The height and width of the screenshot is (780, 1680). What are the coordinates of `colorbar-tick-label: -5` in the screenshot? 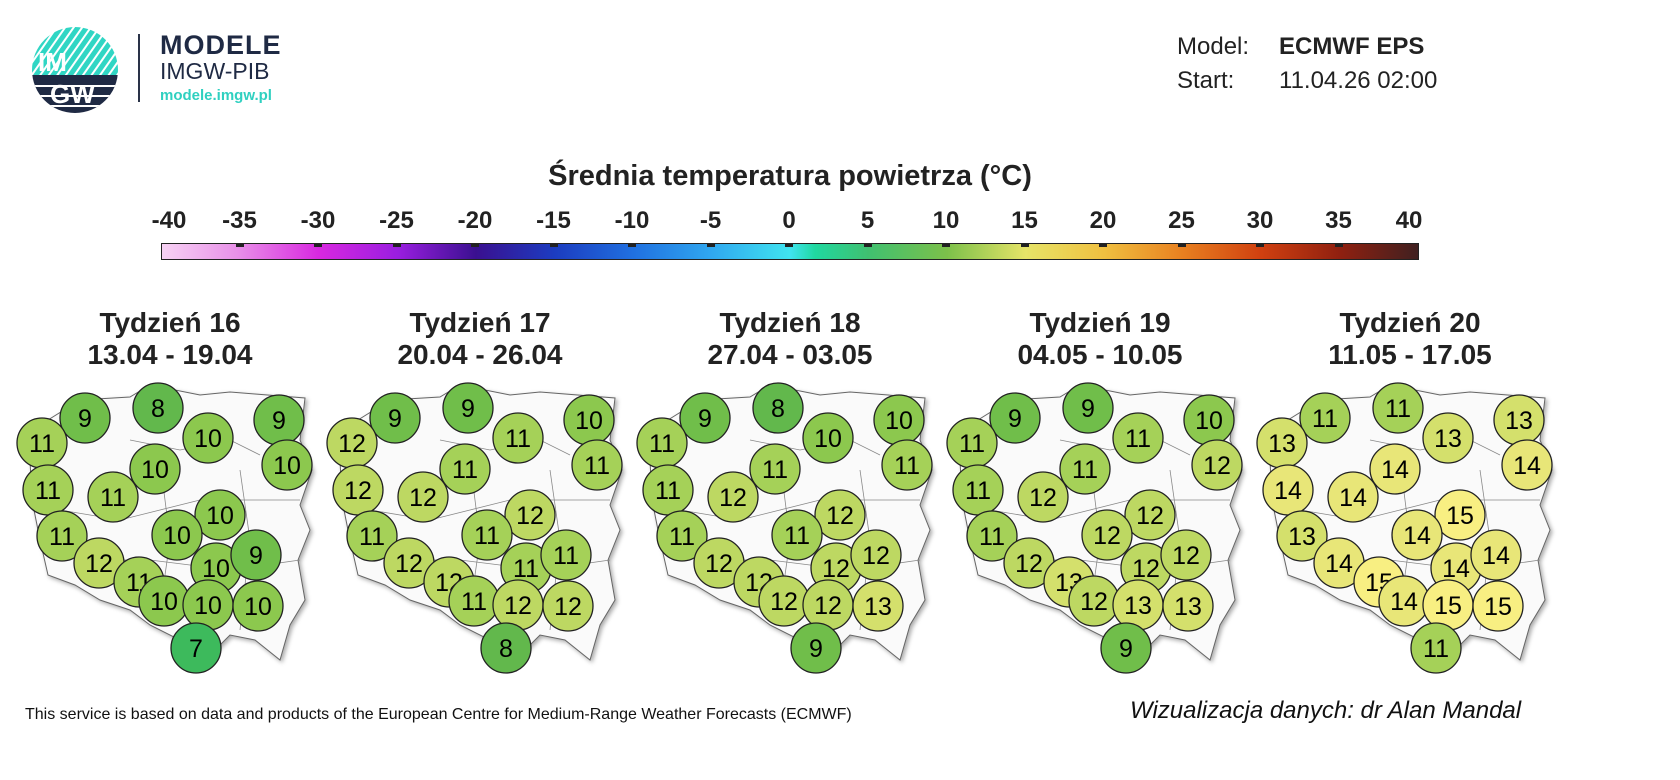 It's located at (710, 220).